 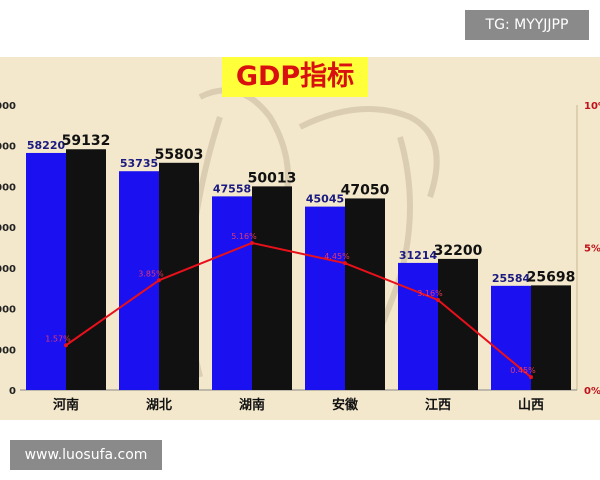 I want to click on x-tick-label: 河南, so click(x=66, y=405).